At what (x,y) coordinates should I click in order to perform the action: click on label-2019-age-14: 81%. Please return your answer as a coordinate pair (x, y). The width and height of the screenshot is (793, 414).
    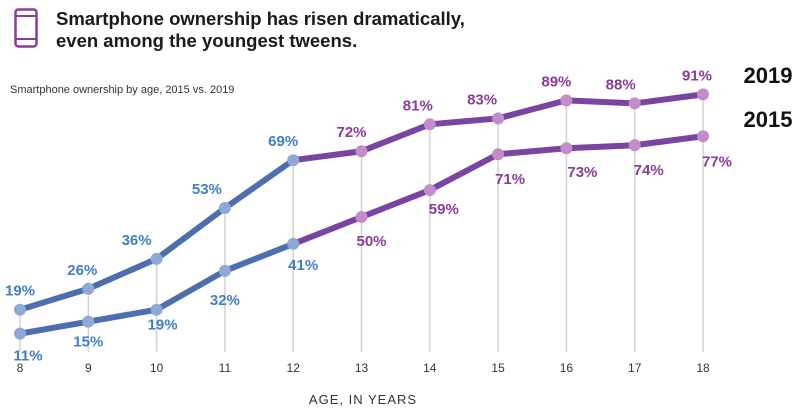
    Looking at the image, I should click on (418, 105).